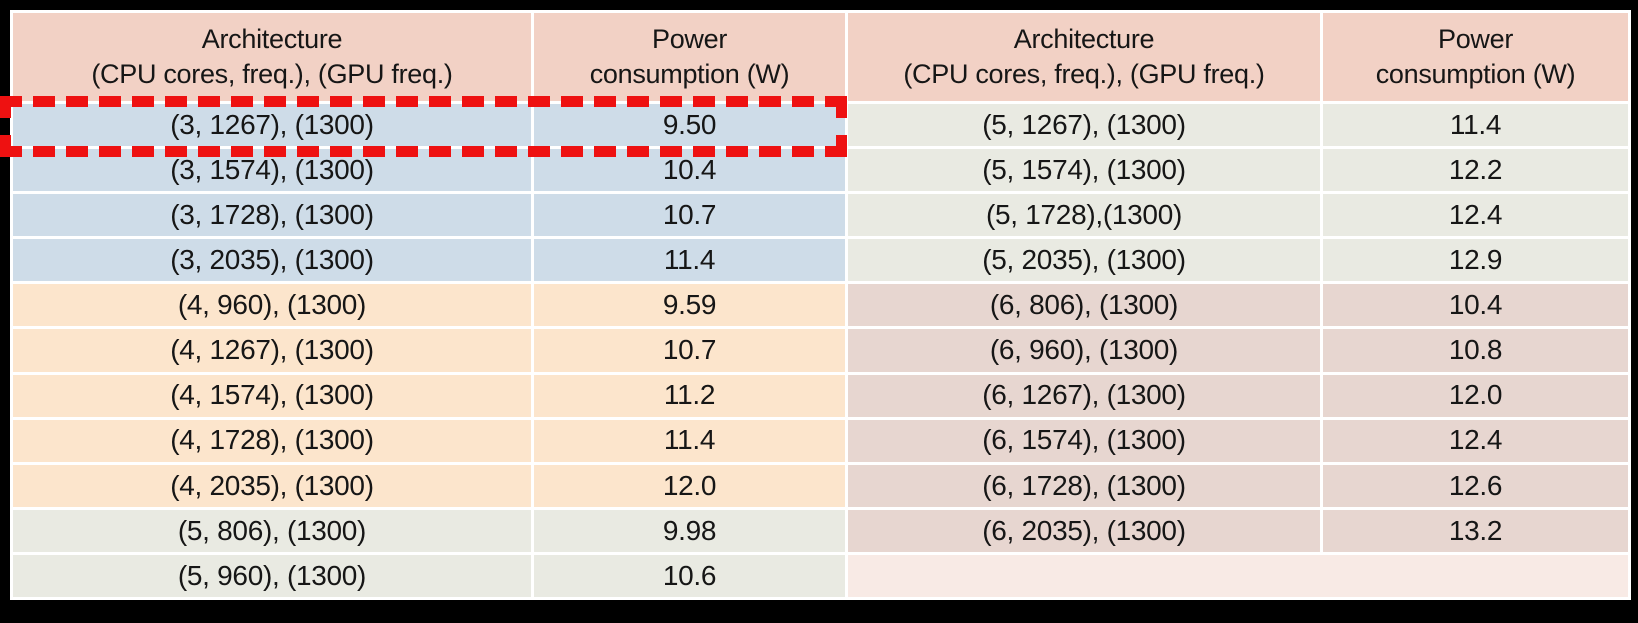 This screenshot has height=623, width=1638. What do you see at coordinates (1084, 395) in the screenshot?
I see `architecture-cell: (6, 1267), (1300)` at bounding box center [1084, 395].